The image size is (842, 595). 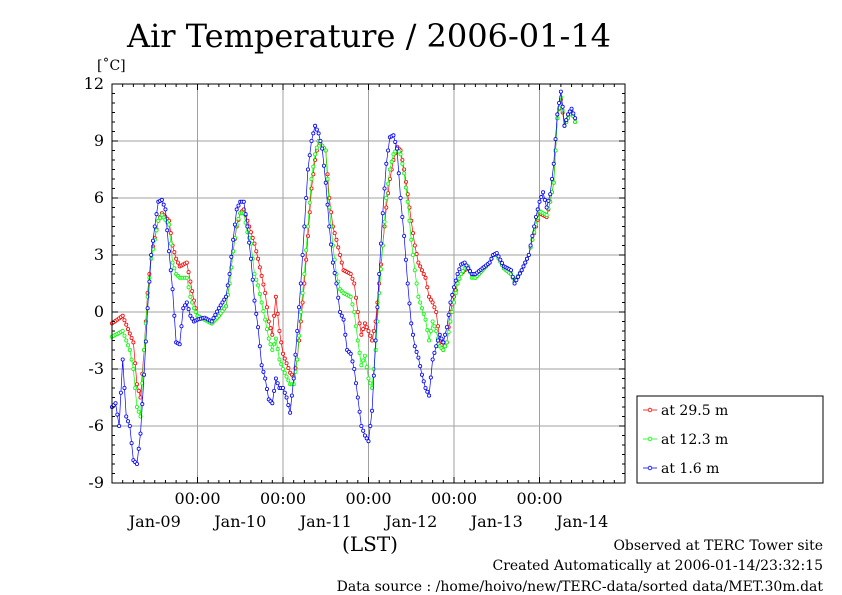 I want to click on x-time-label: 00:00, so click(x=283, y=498).